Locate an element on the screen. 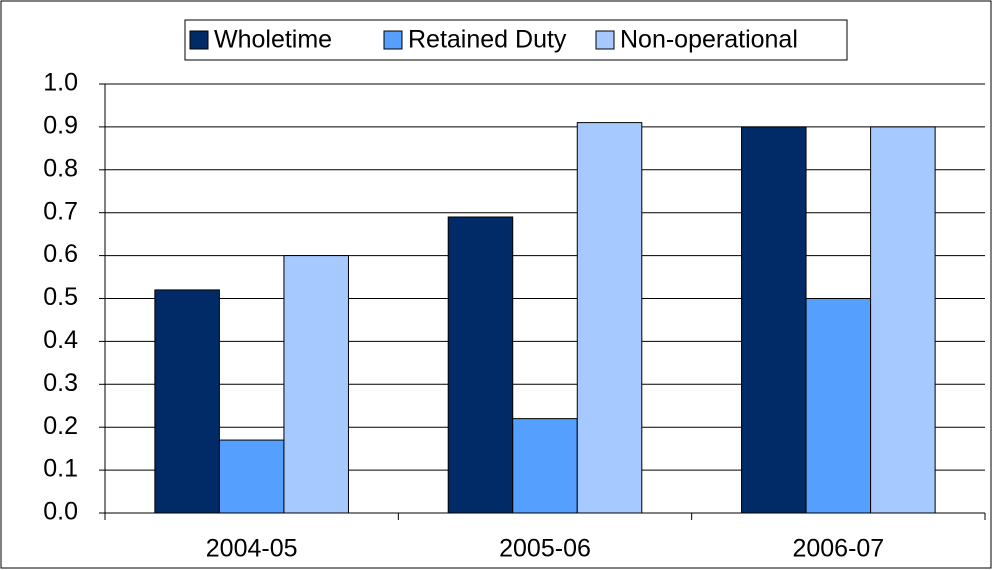  y-tick-label: 0.0 is located at coordinates (60, 512).